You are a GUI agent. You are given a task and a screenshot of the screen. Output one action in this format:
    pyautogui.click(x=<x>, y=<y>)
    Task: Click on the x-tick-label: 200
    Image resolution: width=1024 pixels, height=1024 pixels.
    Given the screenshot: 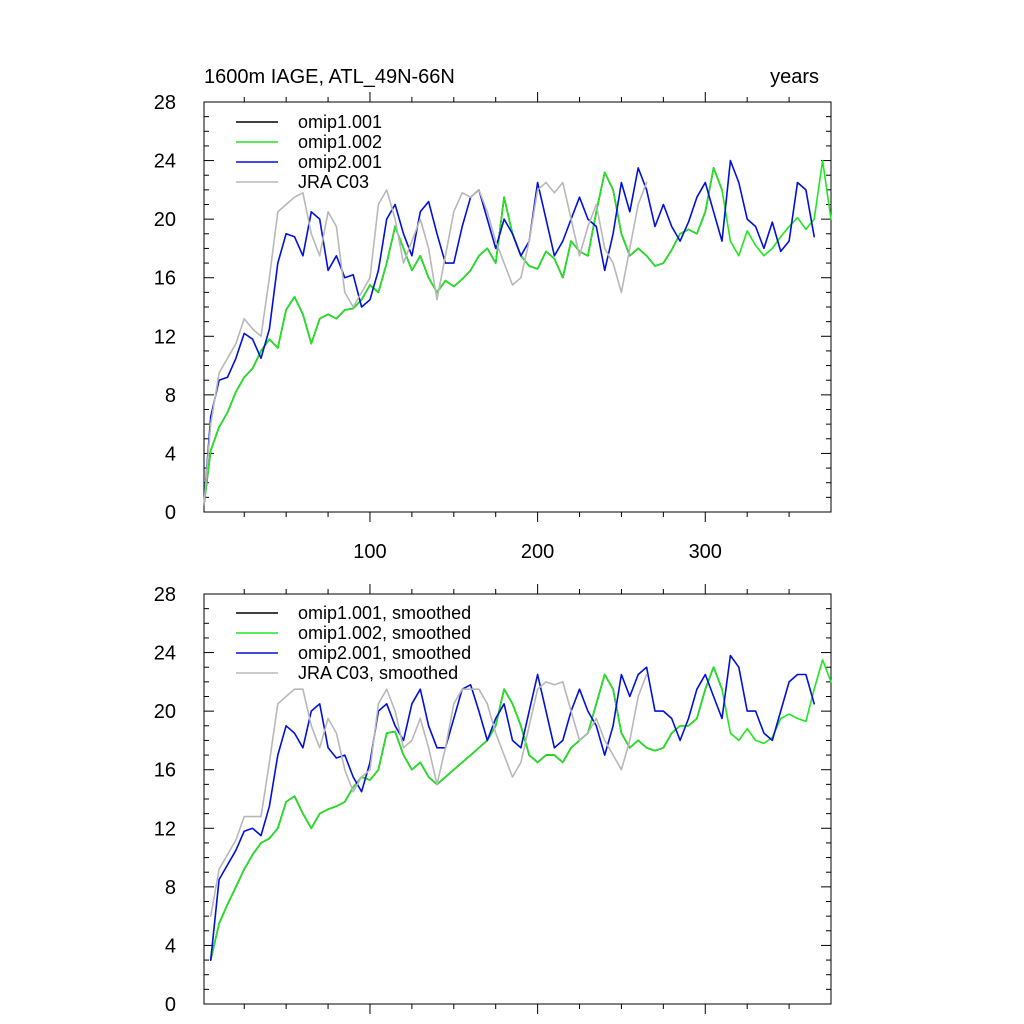 What is the action you would take?
    pyautogui.click(x=537, y=552)
    